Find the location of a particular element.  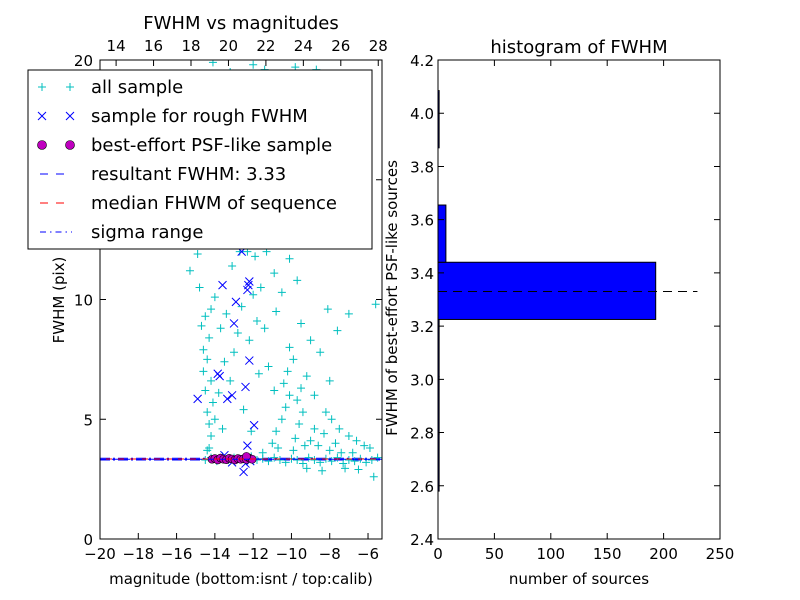

hist-y-tick-label: 3.6 is located at coordinates (422, 221).